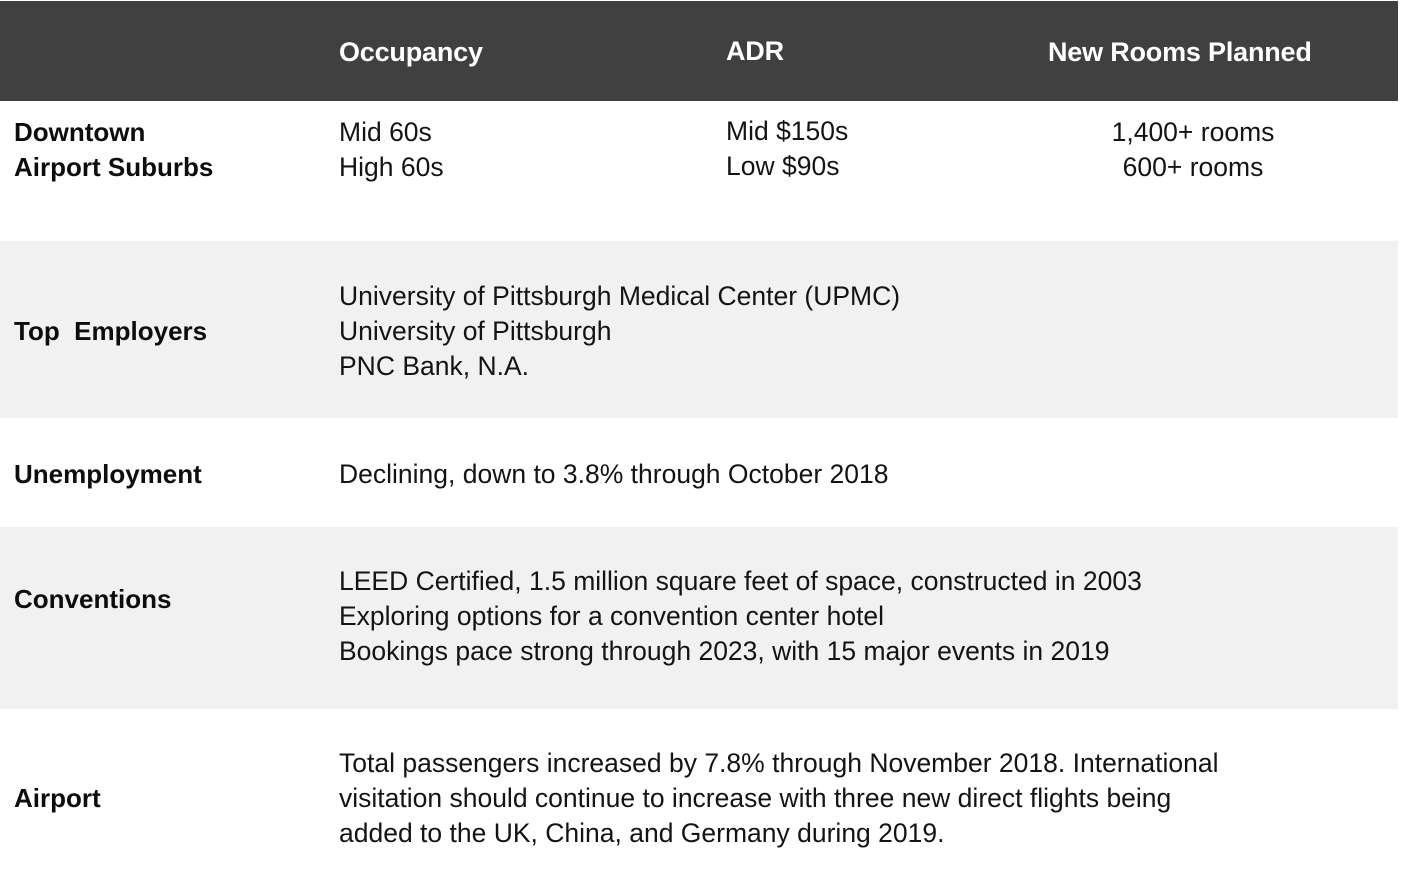 This screenshot has height=886, width=1401. Describe the element at coordinates (391, 167) in the screenshot. I see `occupancy-airport-suburbs: High 60s` at that location.